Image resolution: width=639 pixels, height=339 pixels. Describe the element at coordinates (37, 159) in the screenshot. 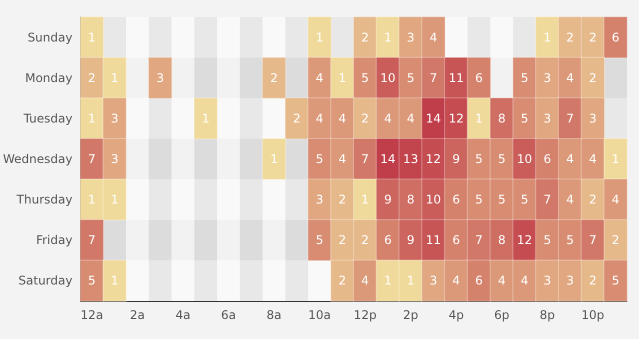

I see `y-tick-label: Wednesday` at that location.